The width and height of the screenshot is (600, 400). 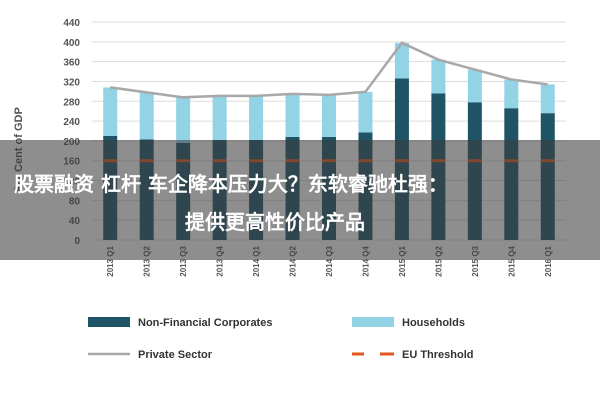 I want to click on y-tick-label: 240, so click(x=71, y=122).